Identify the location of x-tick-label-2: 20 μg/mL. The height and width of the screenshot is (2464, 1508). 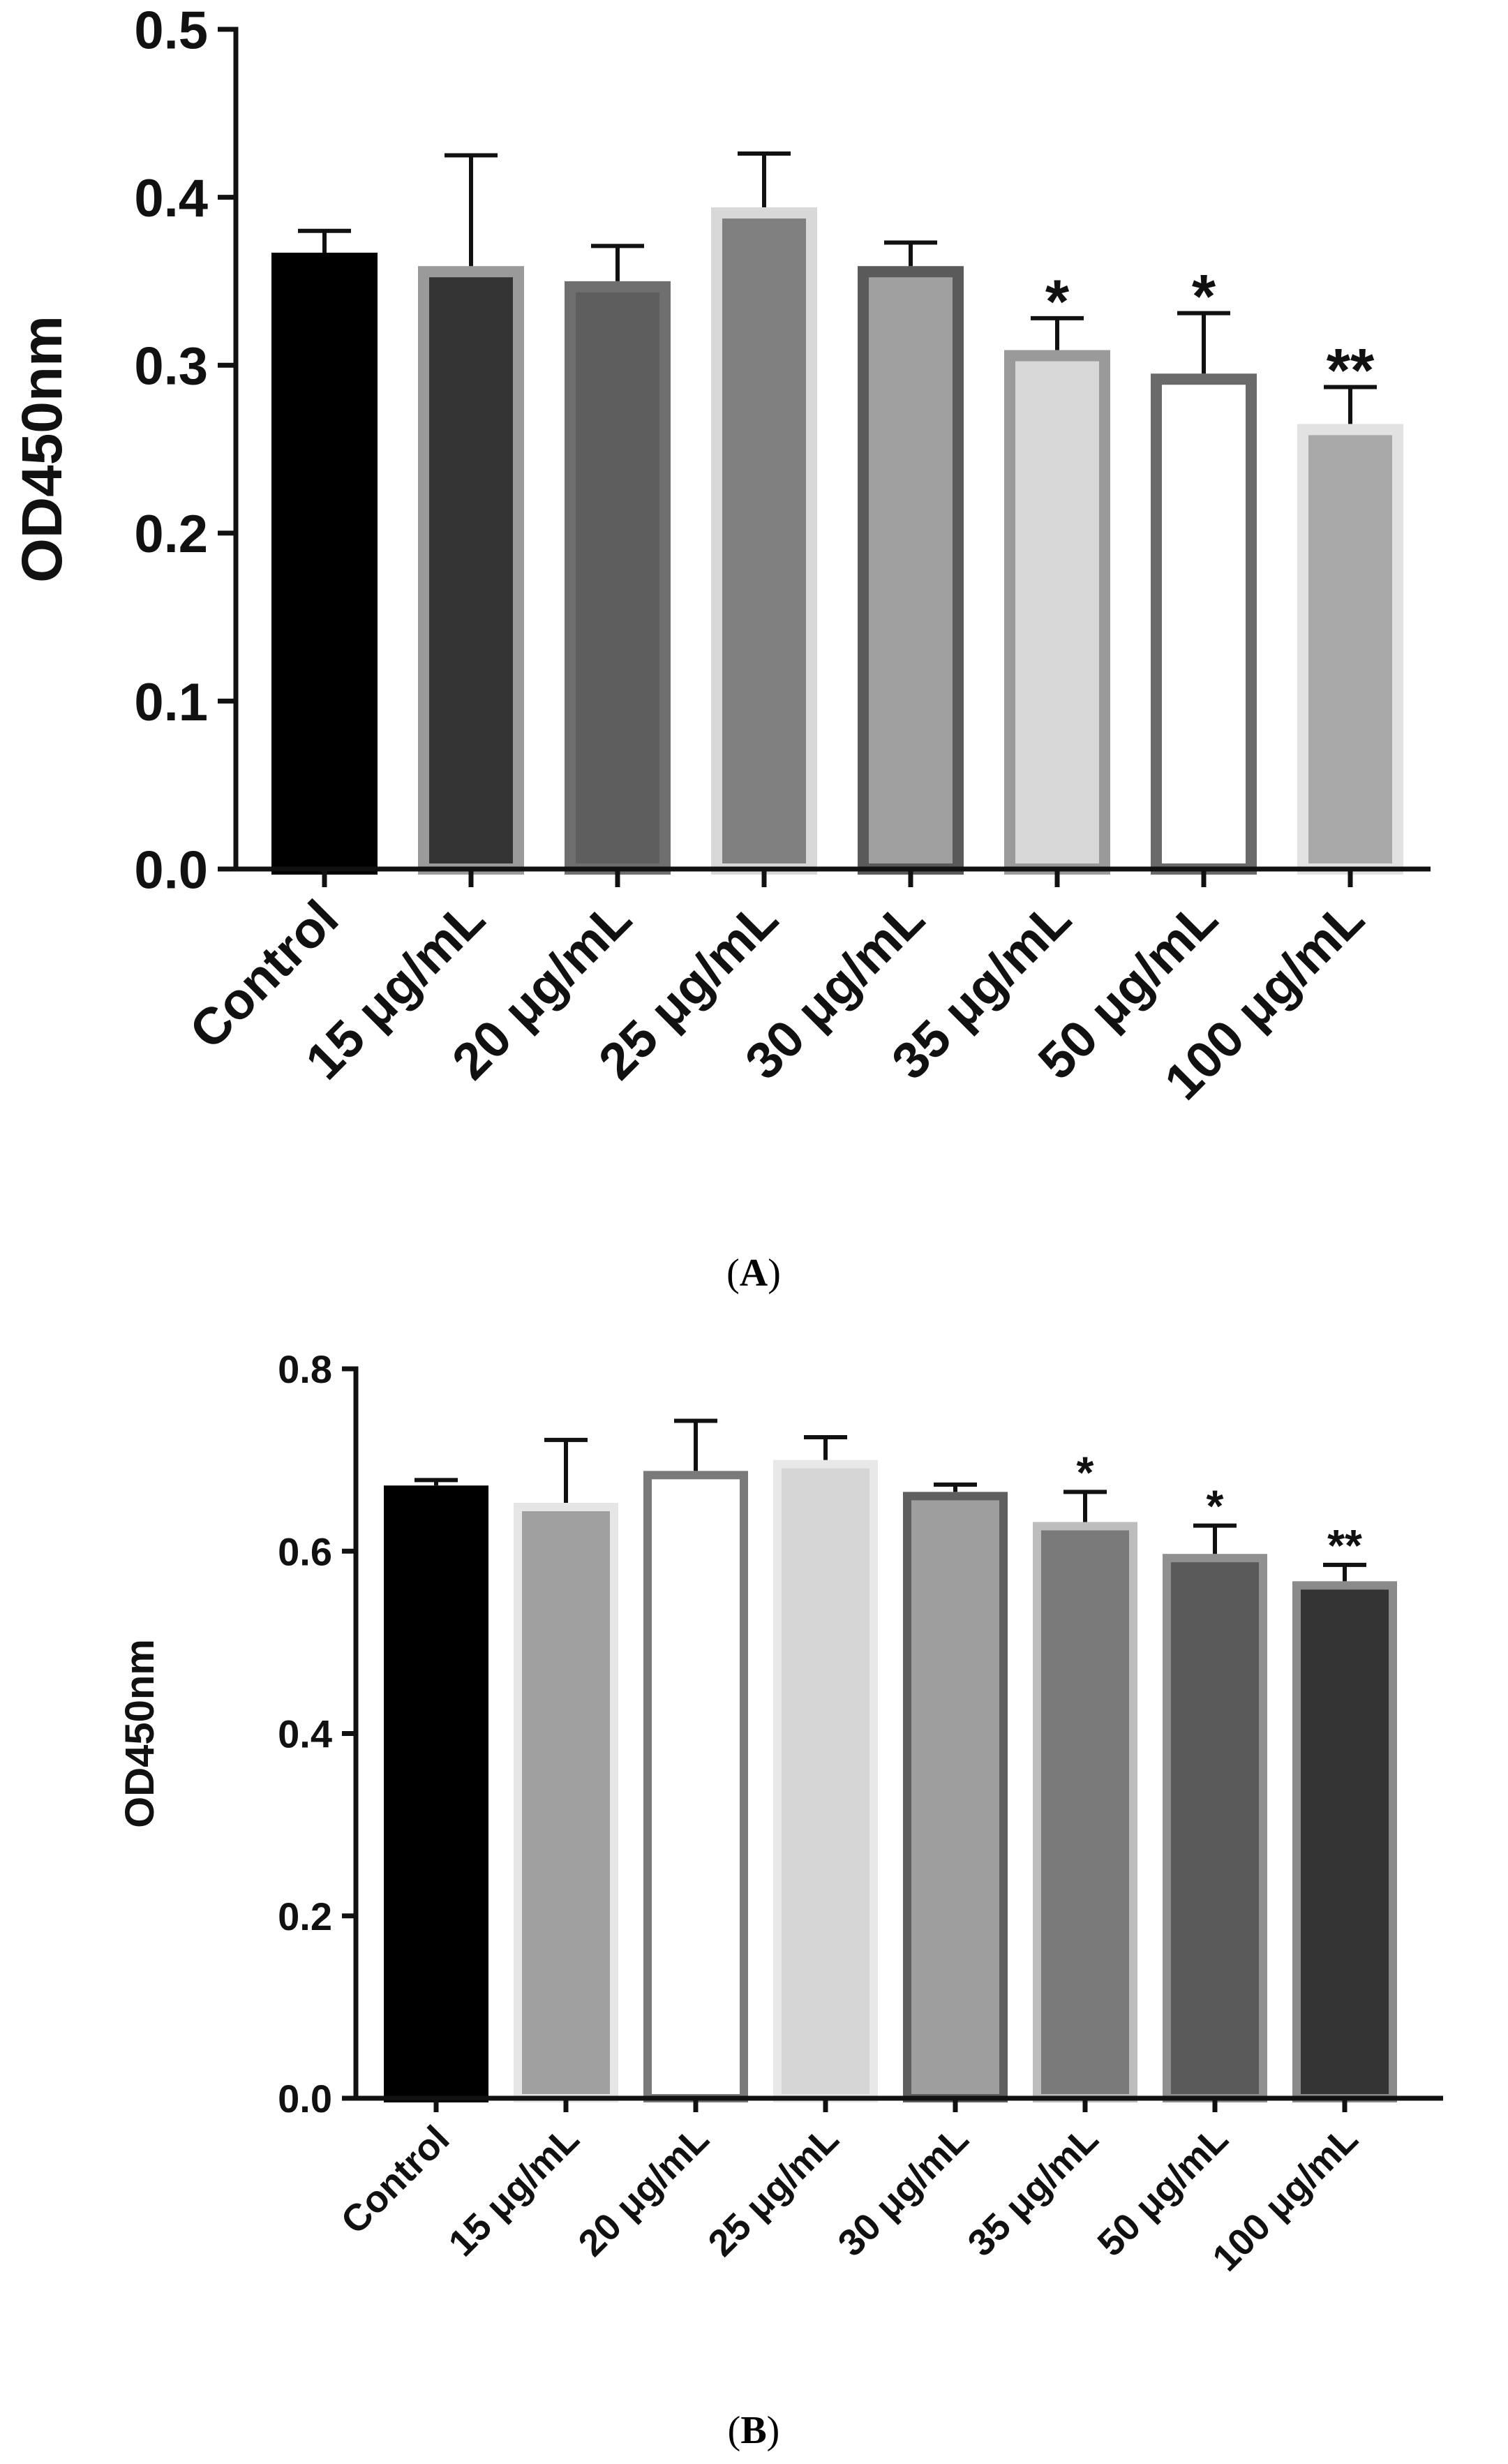
(644, 2191).